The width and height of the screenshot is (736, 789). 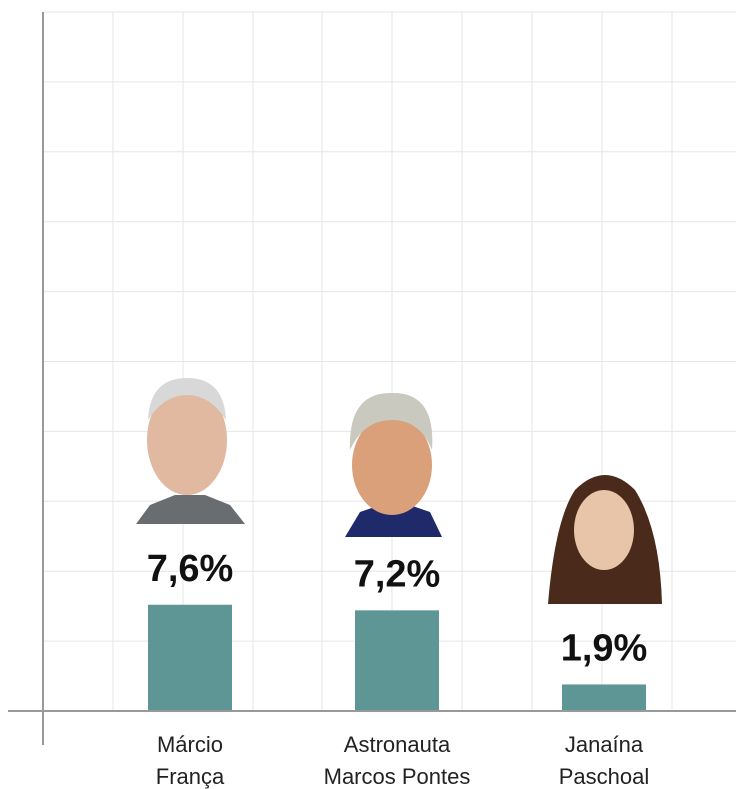 I want to click on x-tick-label: Janaína, so click(x=604, y=744).